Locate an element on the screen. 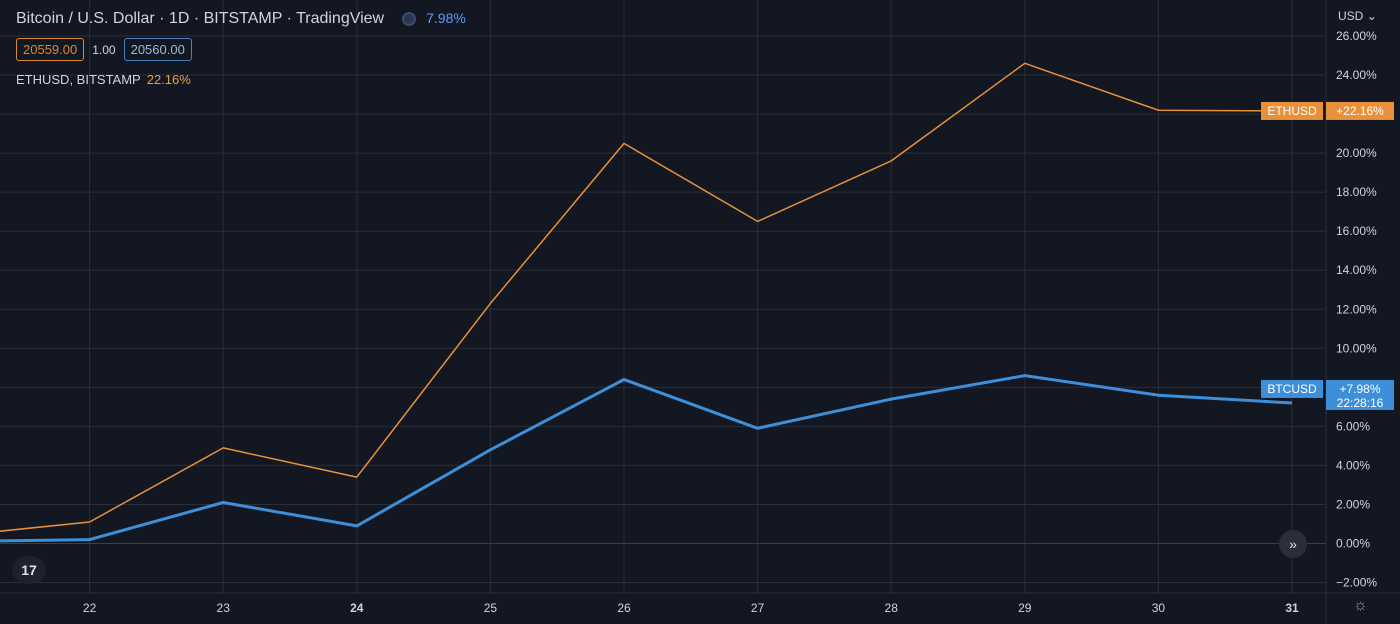 The width and height of the screenshot is (1400, 624). series-tag: ETHUSD is located at coordinates (1292, 111).